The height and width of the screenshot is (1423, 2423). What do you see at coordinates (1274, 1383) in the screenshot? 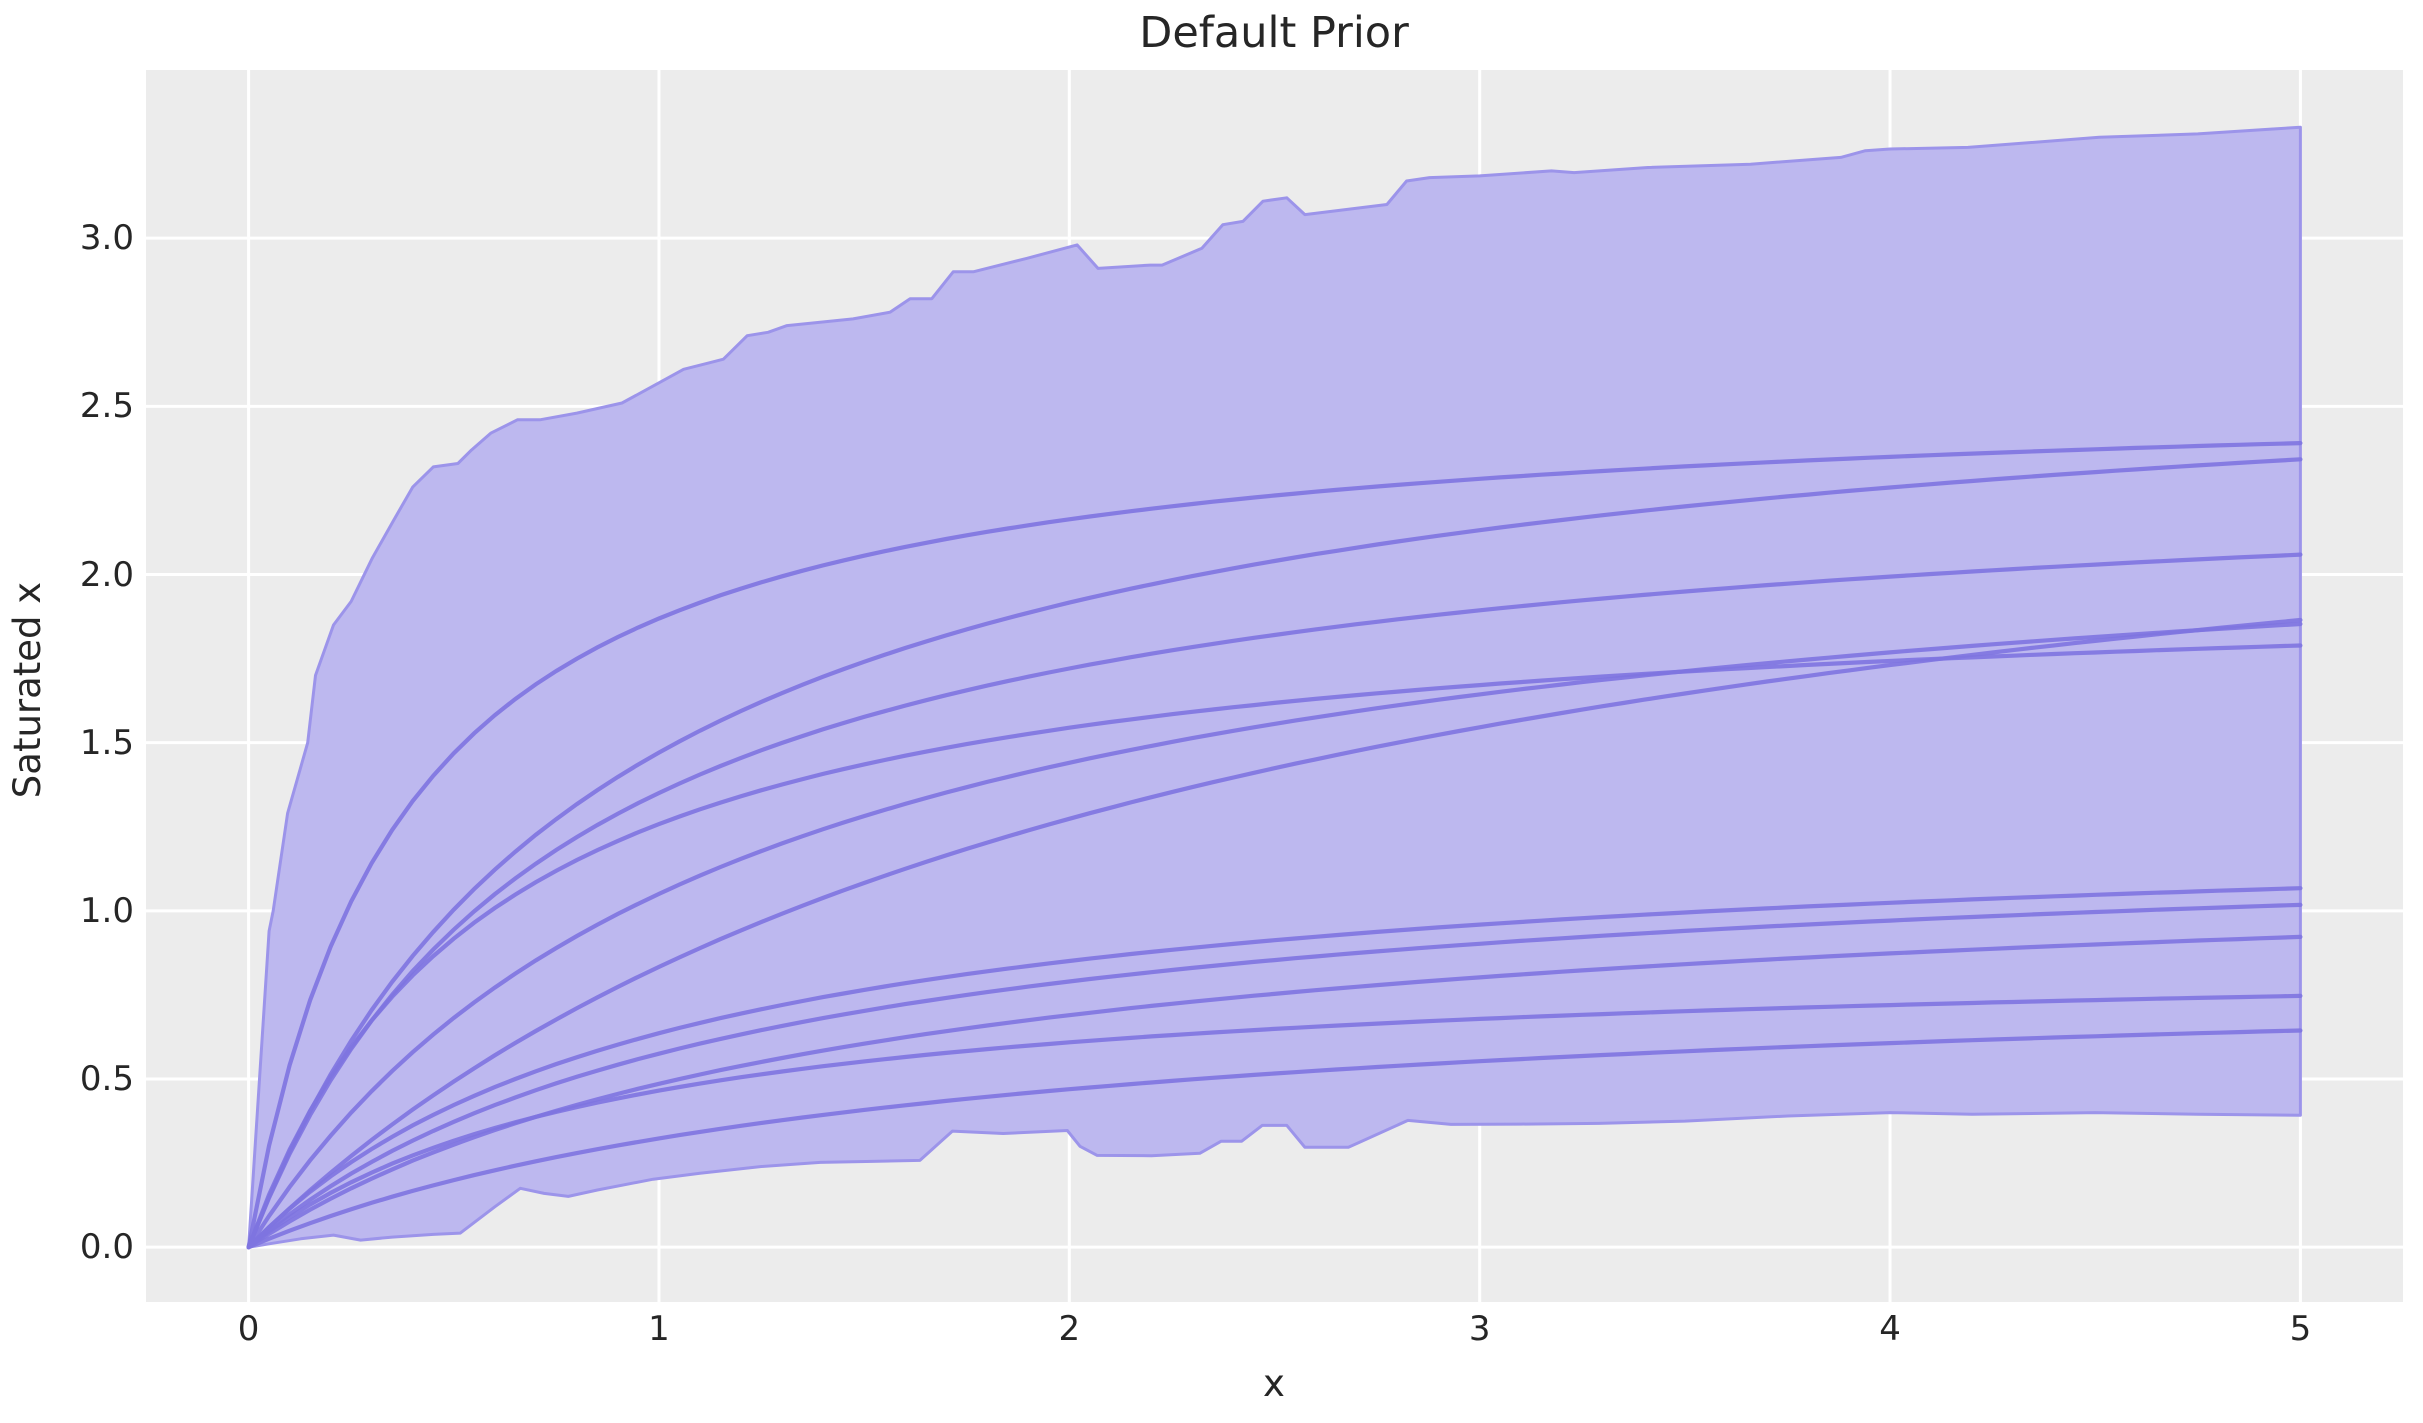
I see `x-axis-label: x` at bounding box center [1274, 1383].